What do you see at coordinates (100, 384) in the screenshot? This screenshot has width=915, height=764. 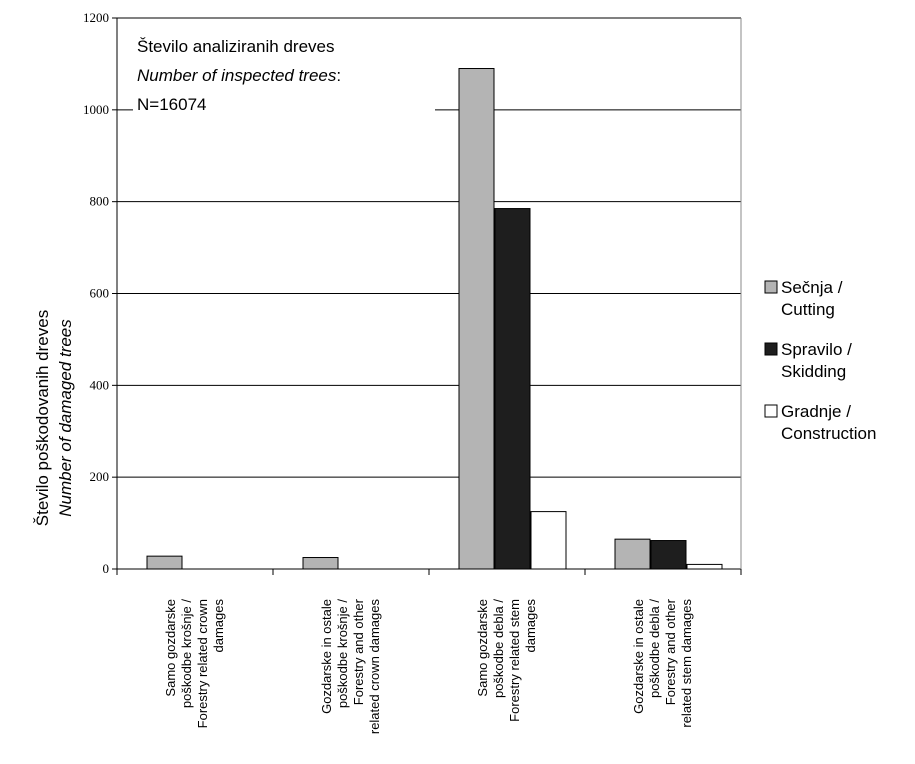 I see `y-tick-label: 400` at bounding box center [100, 384].